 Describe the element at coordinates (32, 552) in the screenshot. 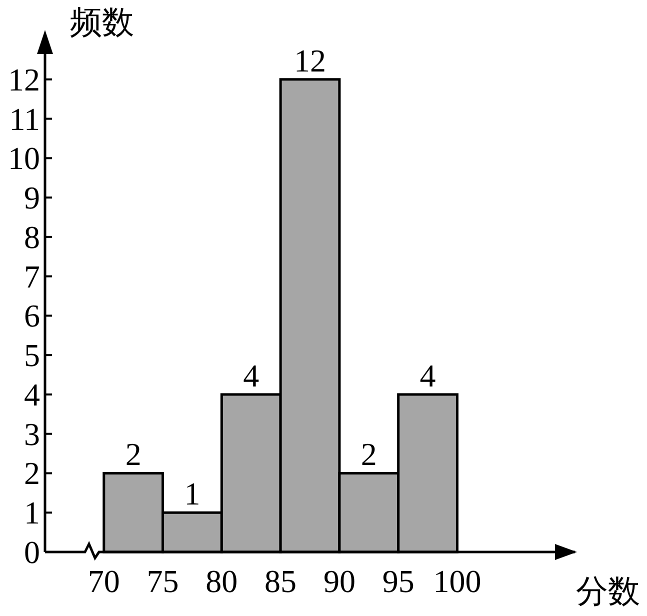

I see `y-tick-label: 0` at that location.